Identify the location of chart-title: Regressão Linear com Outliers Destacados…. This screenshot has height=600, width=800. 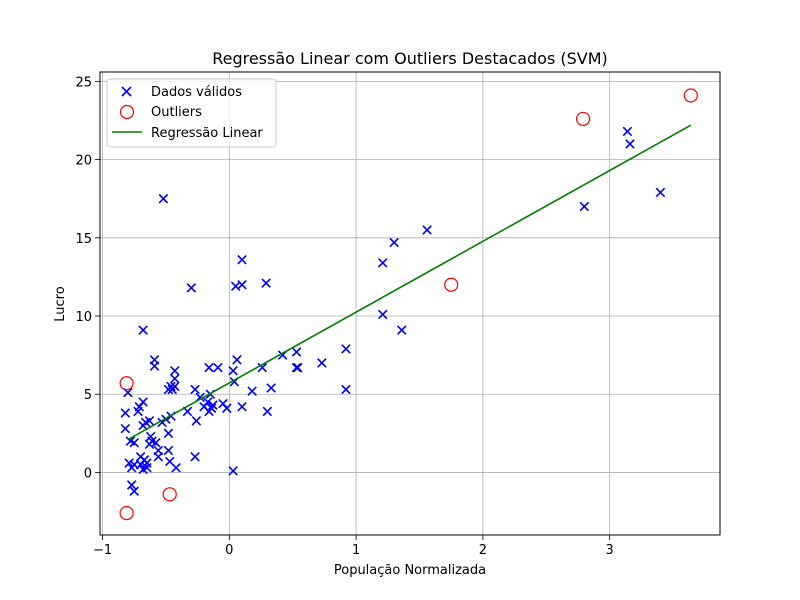
(410, 58).